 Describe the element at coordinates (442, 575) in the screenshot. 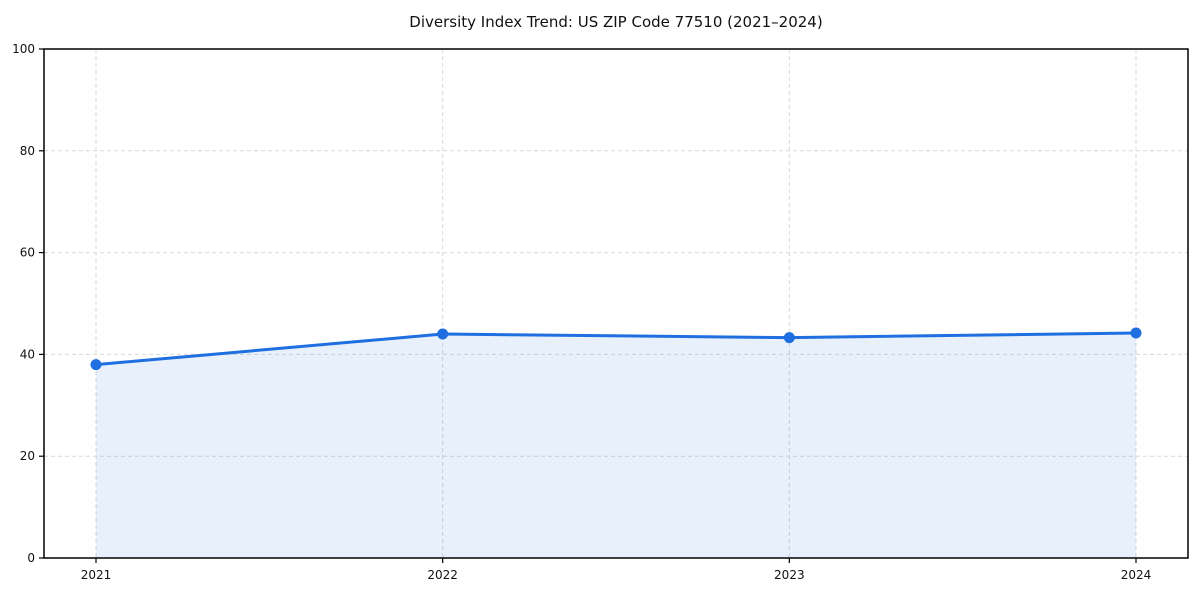

I see `x-tick-label: 2022` at that location.